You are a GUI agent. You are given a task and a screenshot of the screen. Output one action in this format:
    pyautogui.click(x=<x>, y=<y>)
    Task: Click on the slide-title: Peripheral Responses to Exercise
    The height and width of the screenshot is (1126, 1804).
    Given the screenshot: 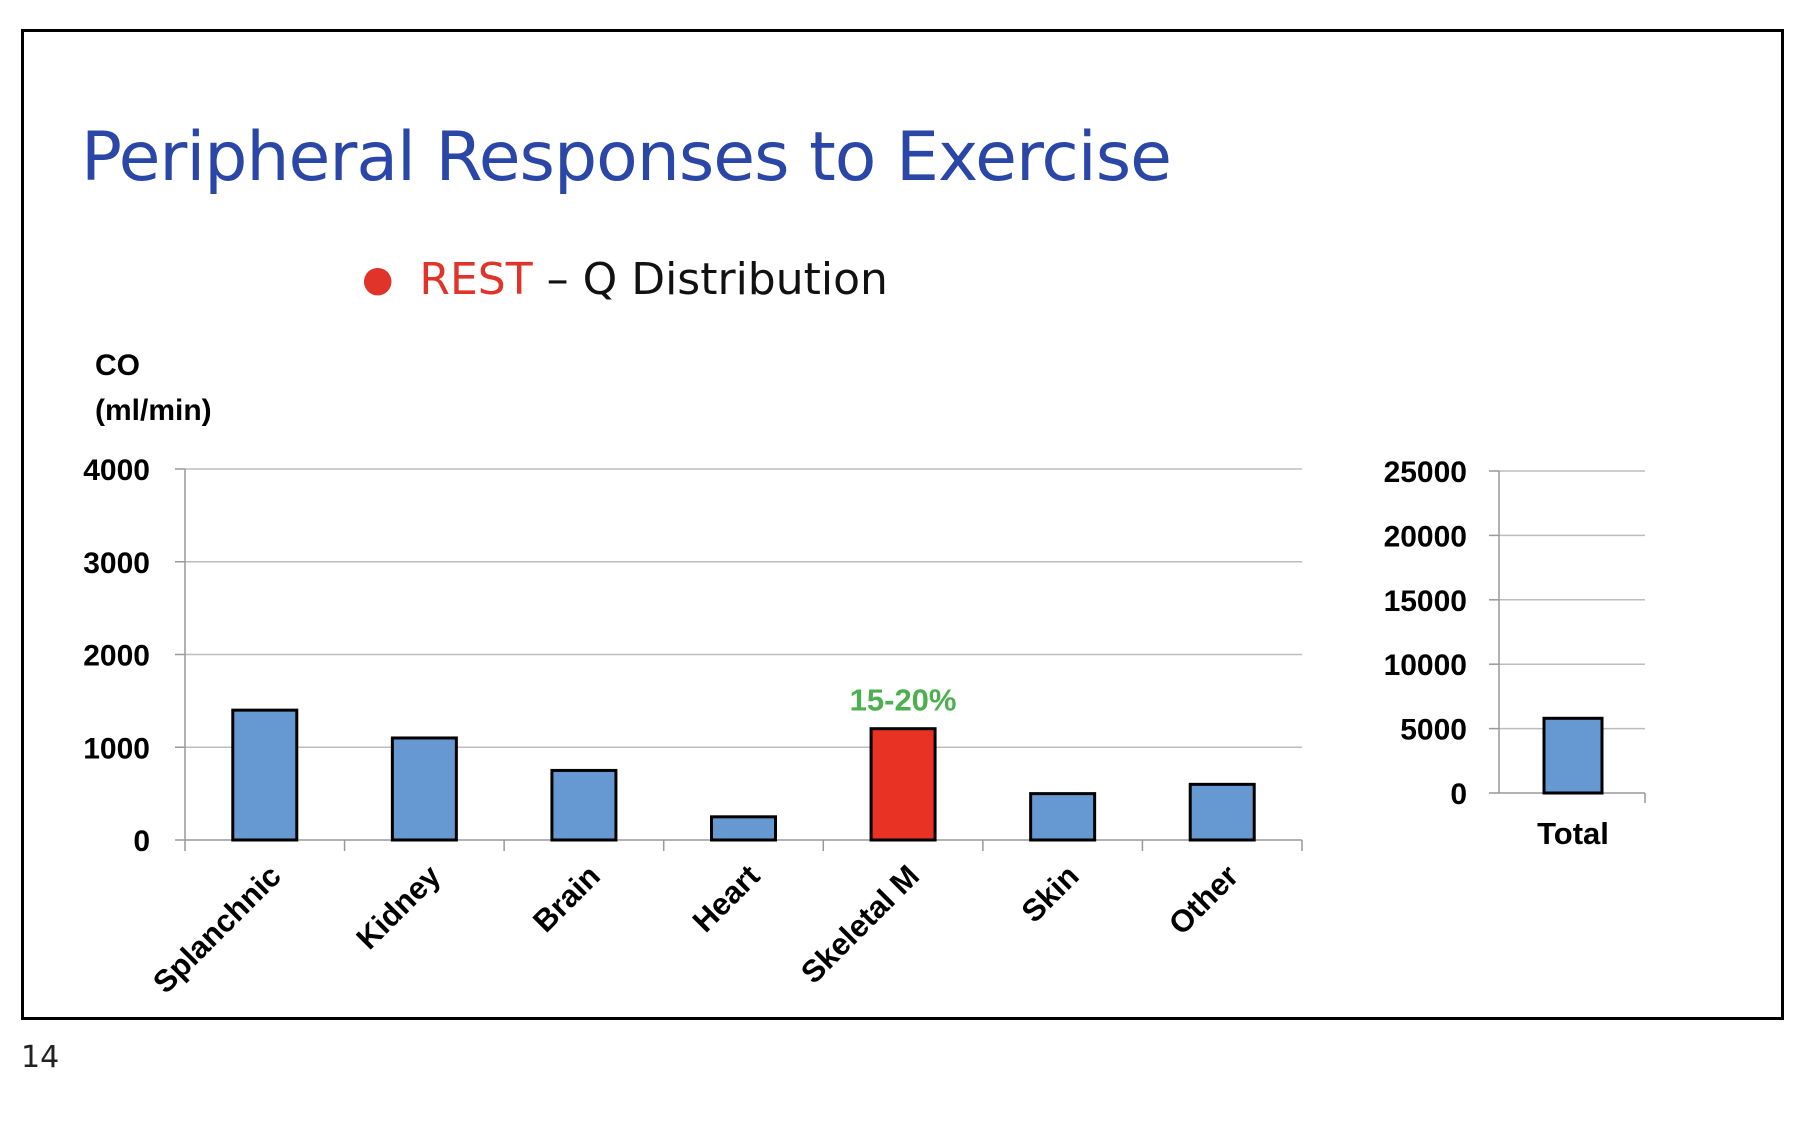 What is the action you would take?
    pyautogui.click(x=626, y=157)
    